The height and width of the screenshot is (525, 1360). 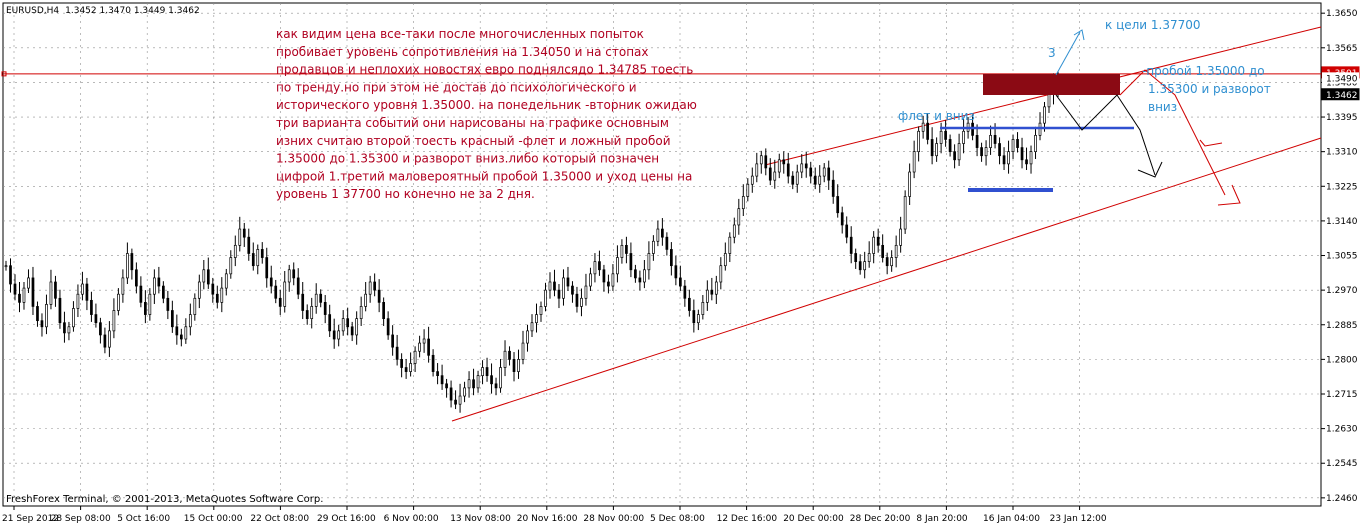 I want to click on resistance-zone-box, so click(x=1051, y=84).